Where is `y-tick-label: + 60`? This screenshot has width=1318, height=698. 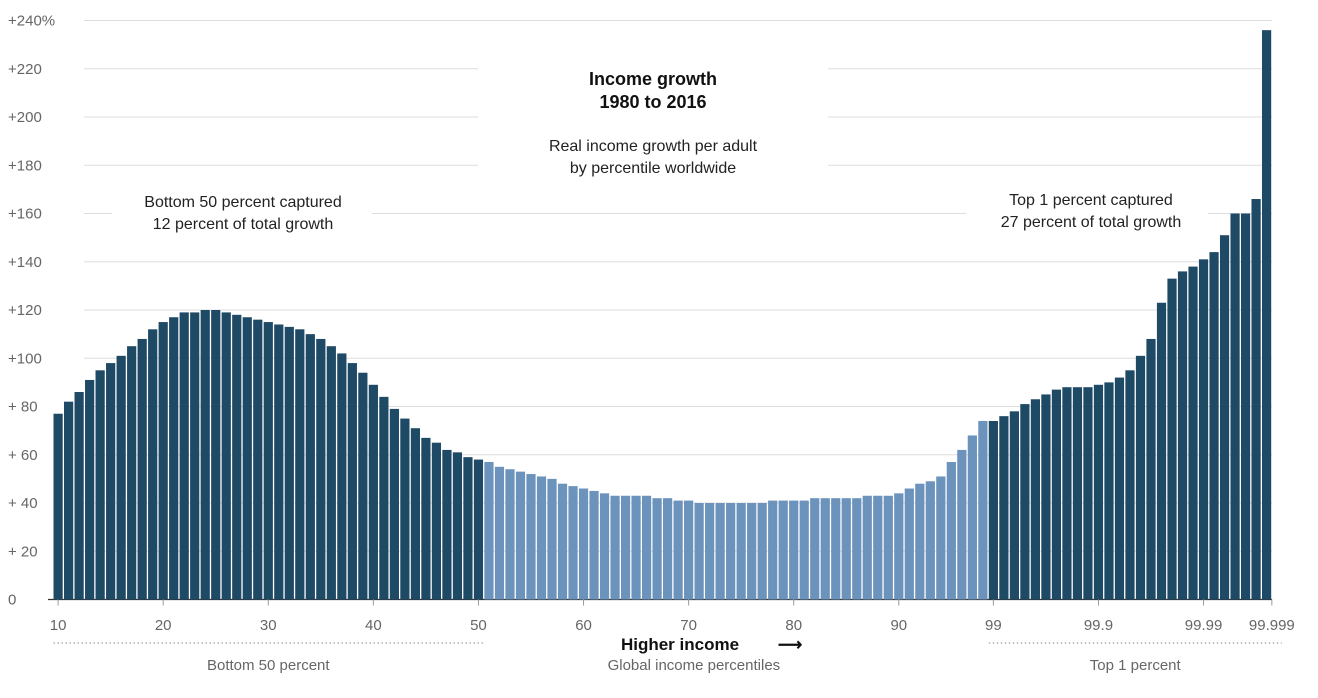 y-tick-label: + 60 is located at coordinates (23, 455).